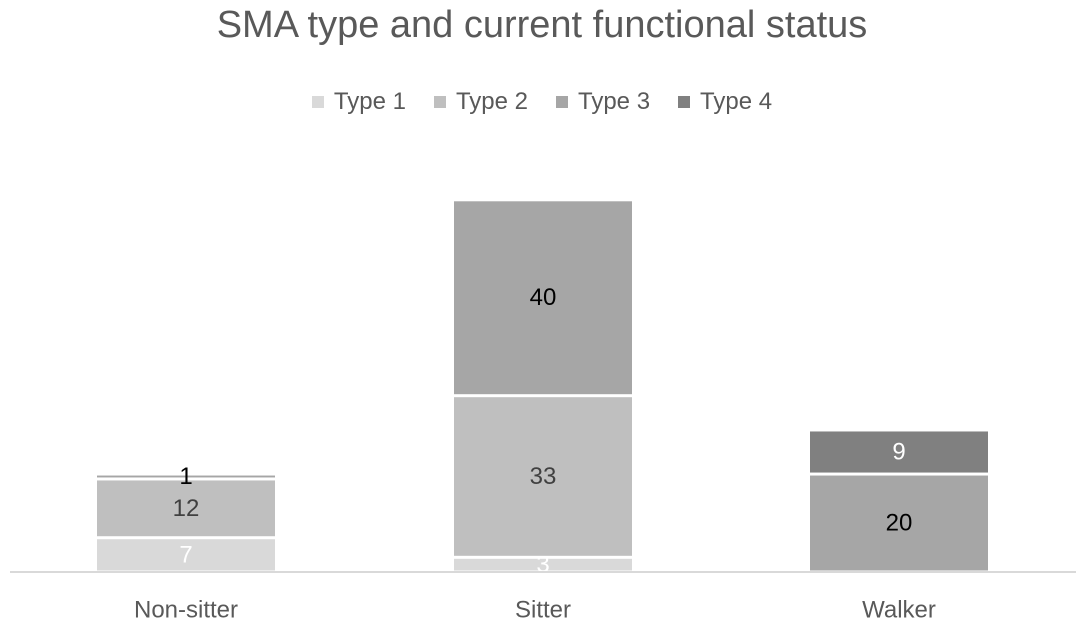  Describe the element at coordinates (899, 610) in the screenshot. I see `x-tick-label: Walker` at that location.